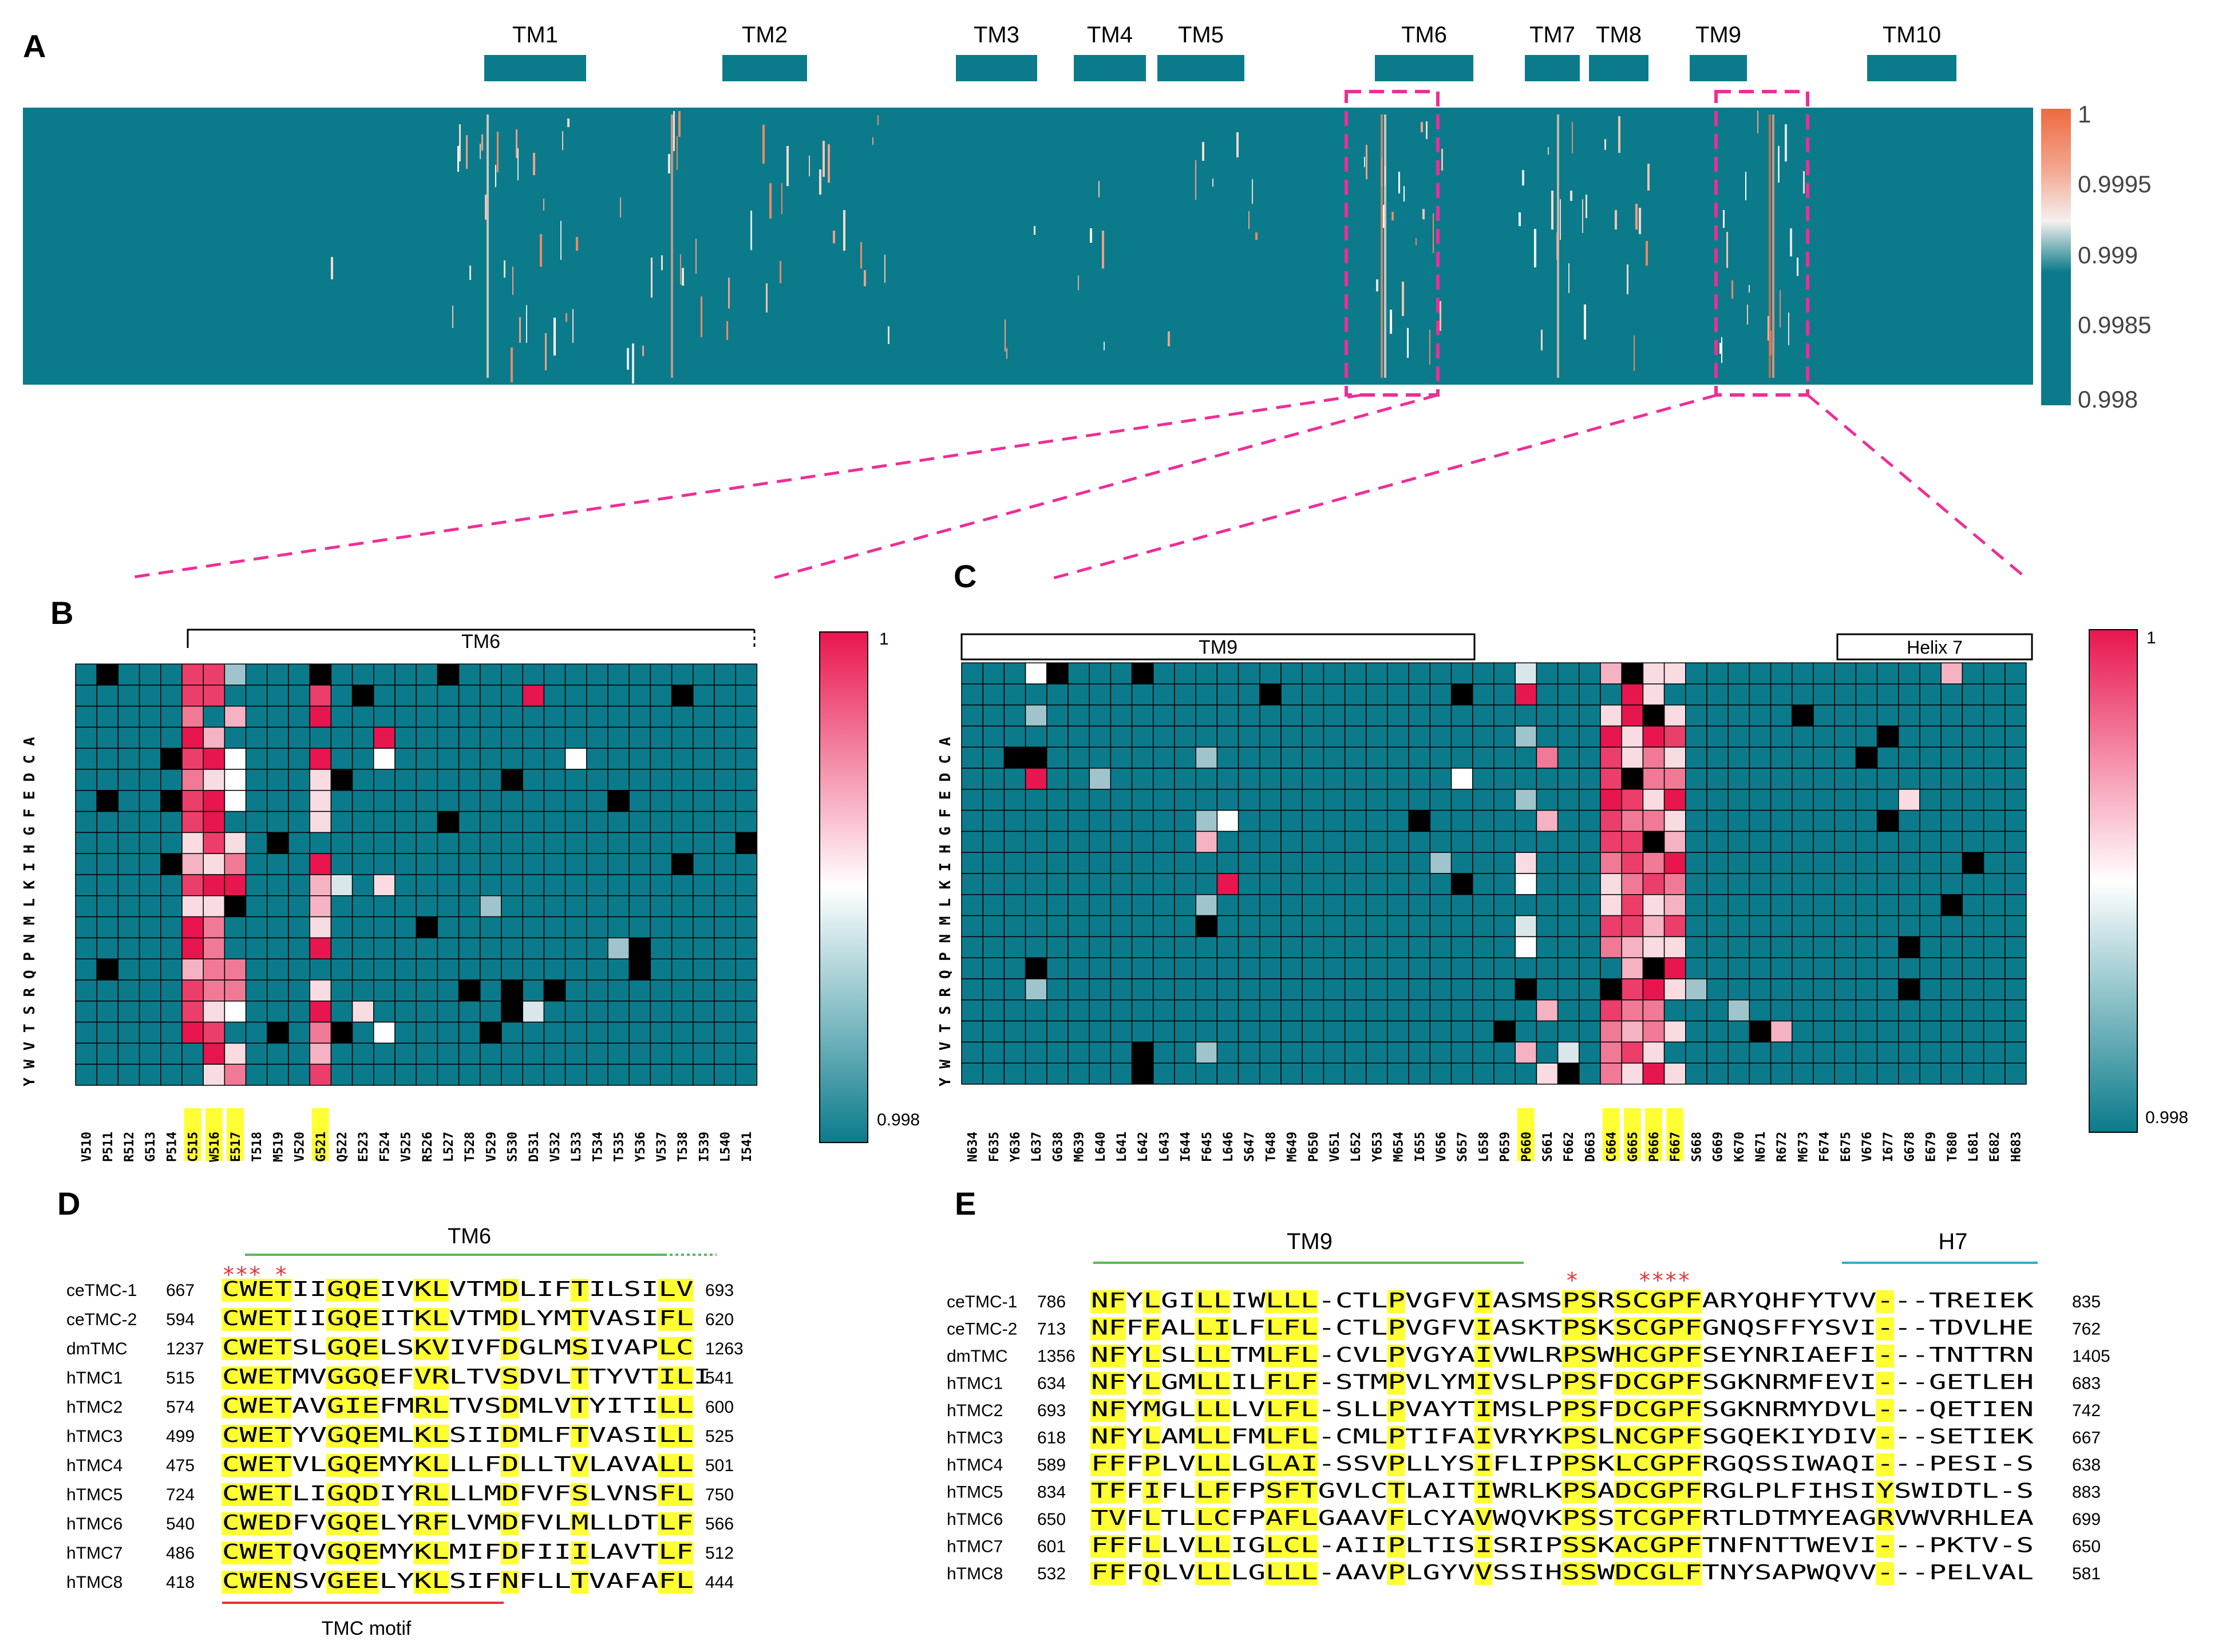 The height and width of the screenshot is (1652, 2214). What do you see at coordinates (428, 1147) in the screenshot?
I see `b-col-label-16: R526` at bounding box center [428, 1147].